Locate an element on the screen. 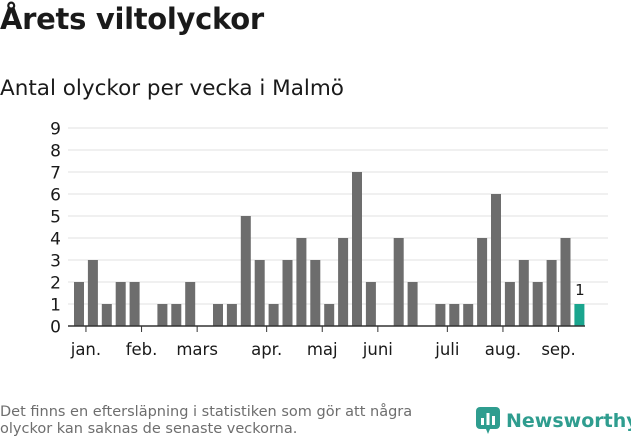 The image size is (631, 439). x-tick-label: juli is located at coordinates (446, 349).